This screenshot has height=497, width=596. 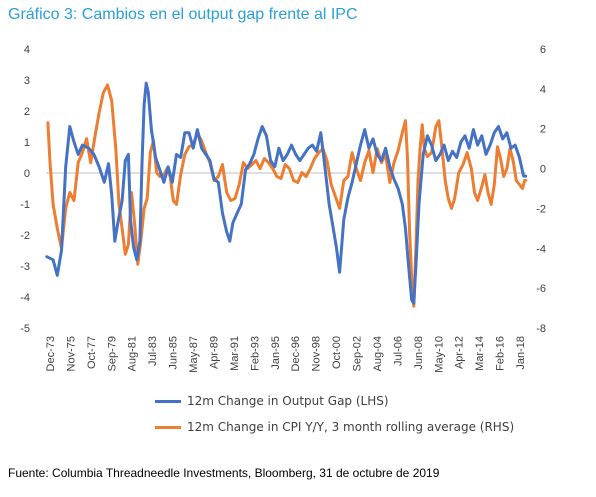 What do you see at coordinates (337, 352) in the screenshot?
I see `x-axis-tick-label: Oct-00` at bounding box center [337, 352].